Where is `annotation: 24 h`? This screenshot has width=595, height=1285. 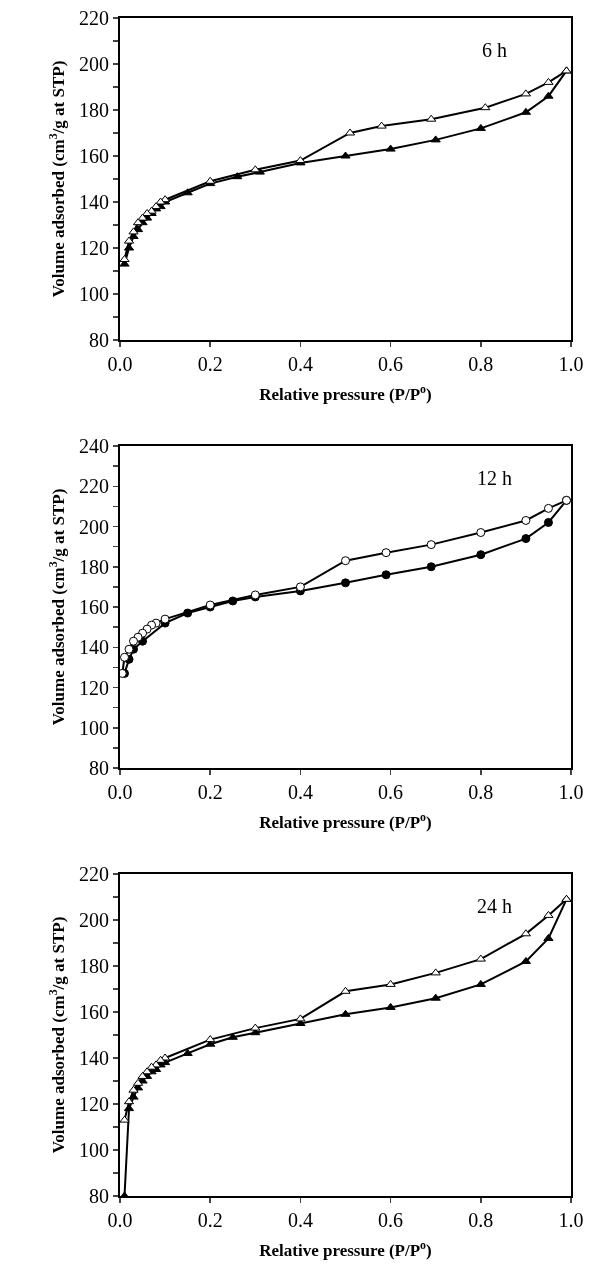
annotation: 24 h is located at coordinates (494, 906).